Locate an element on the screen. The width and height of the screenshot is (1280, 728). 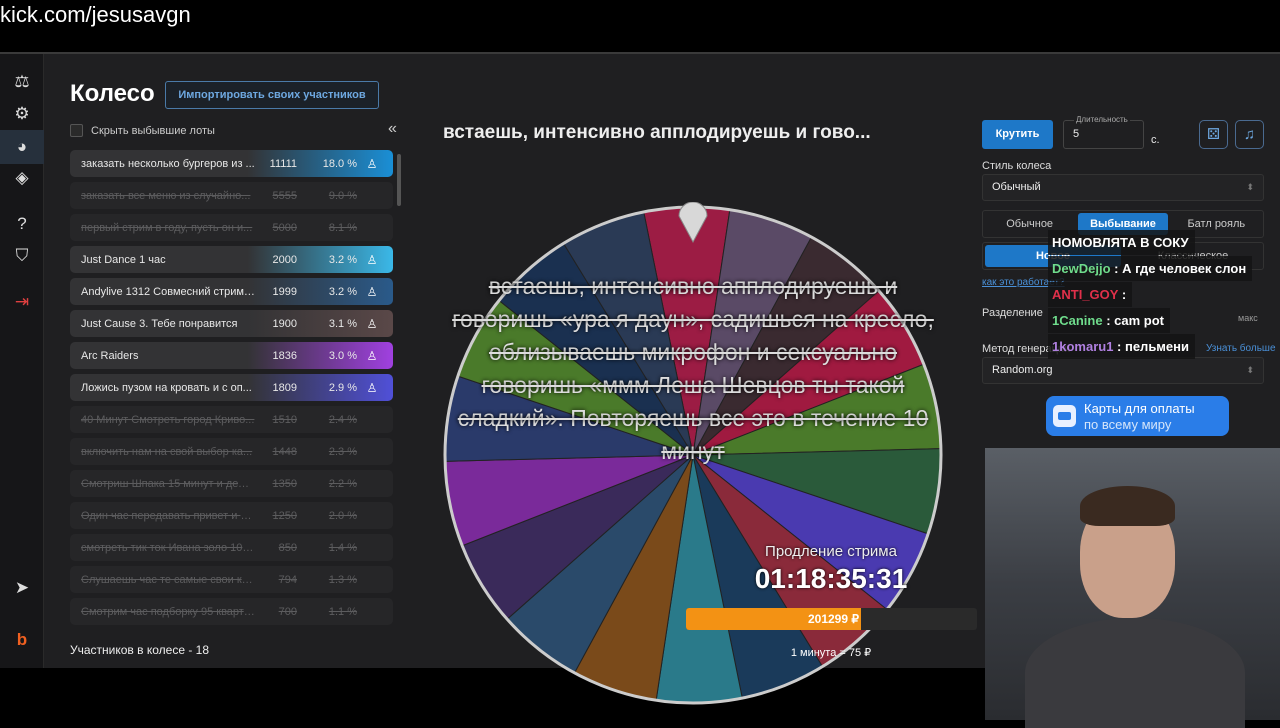
lot-percent: 9.0 % is located at coordinates (342, 195).